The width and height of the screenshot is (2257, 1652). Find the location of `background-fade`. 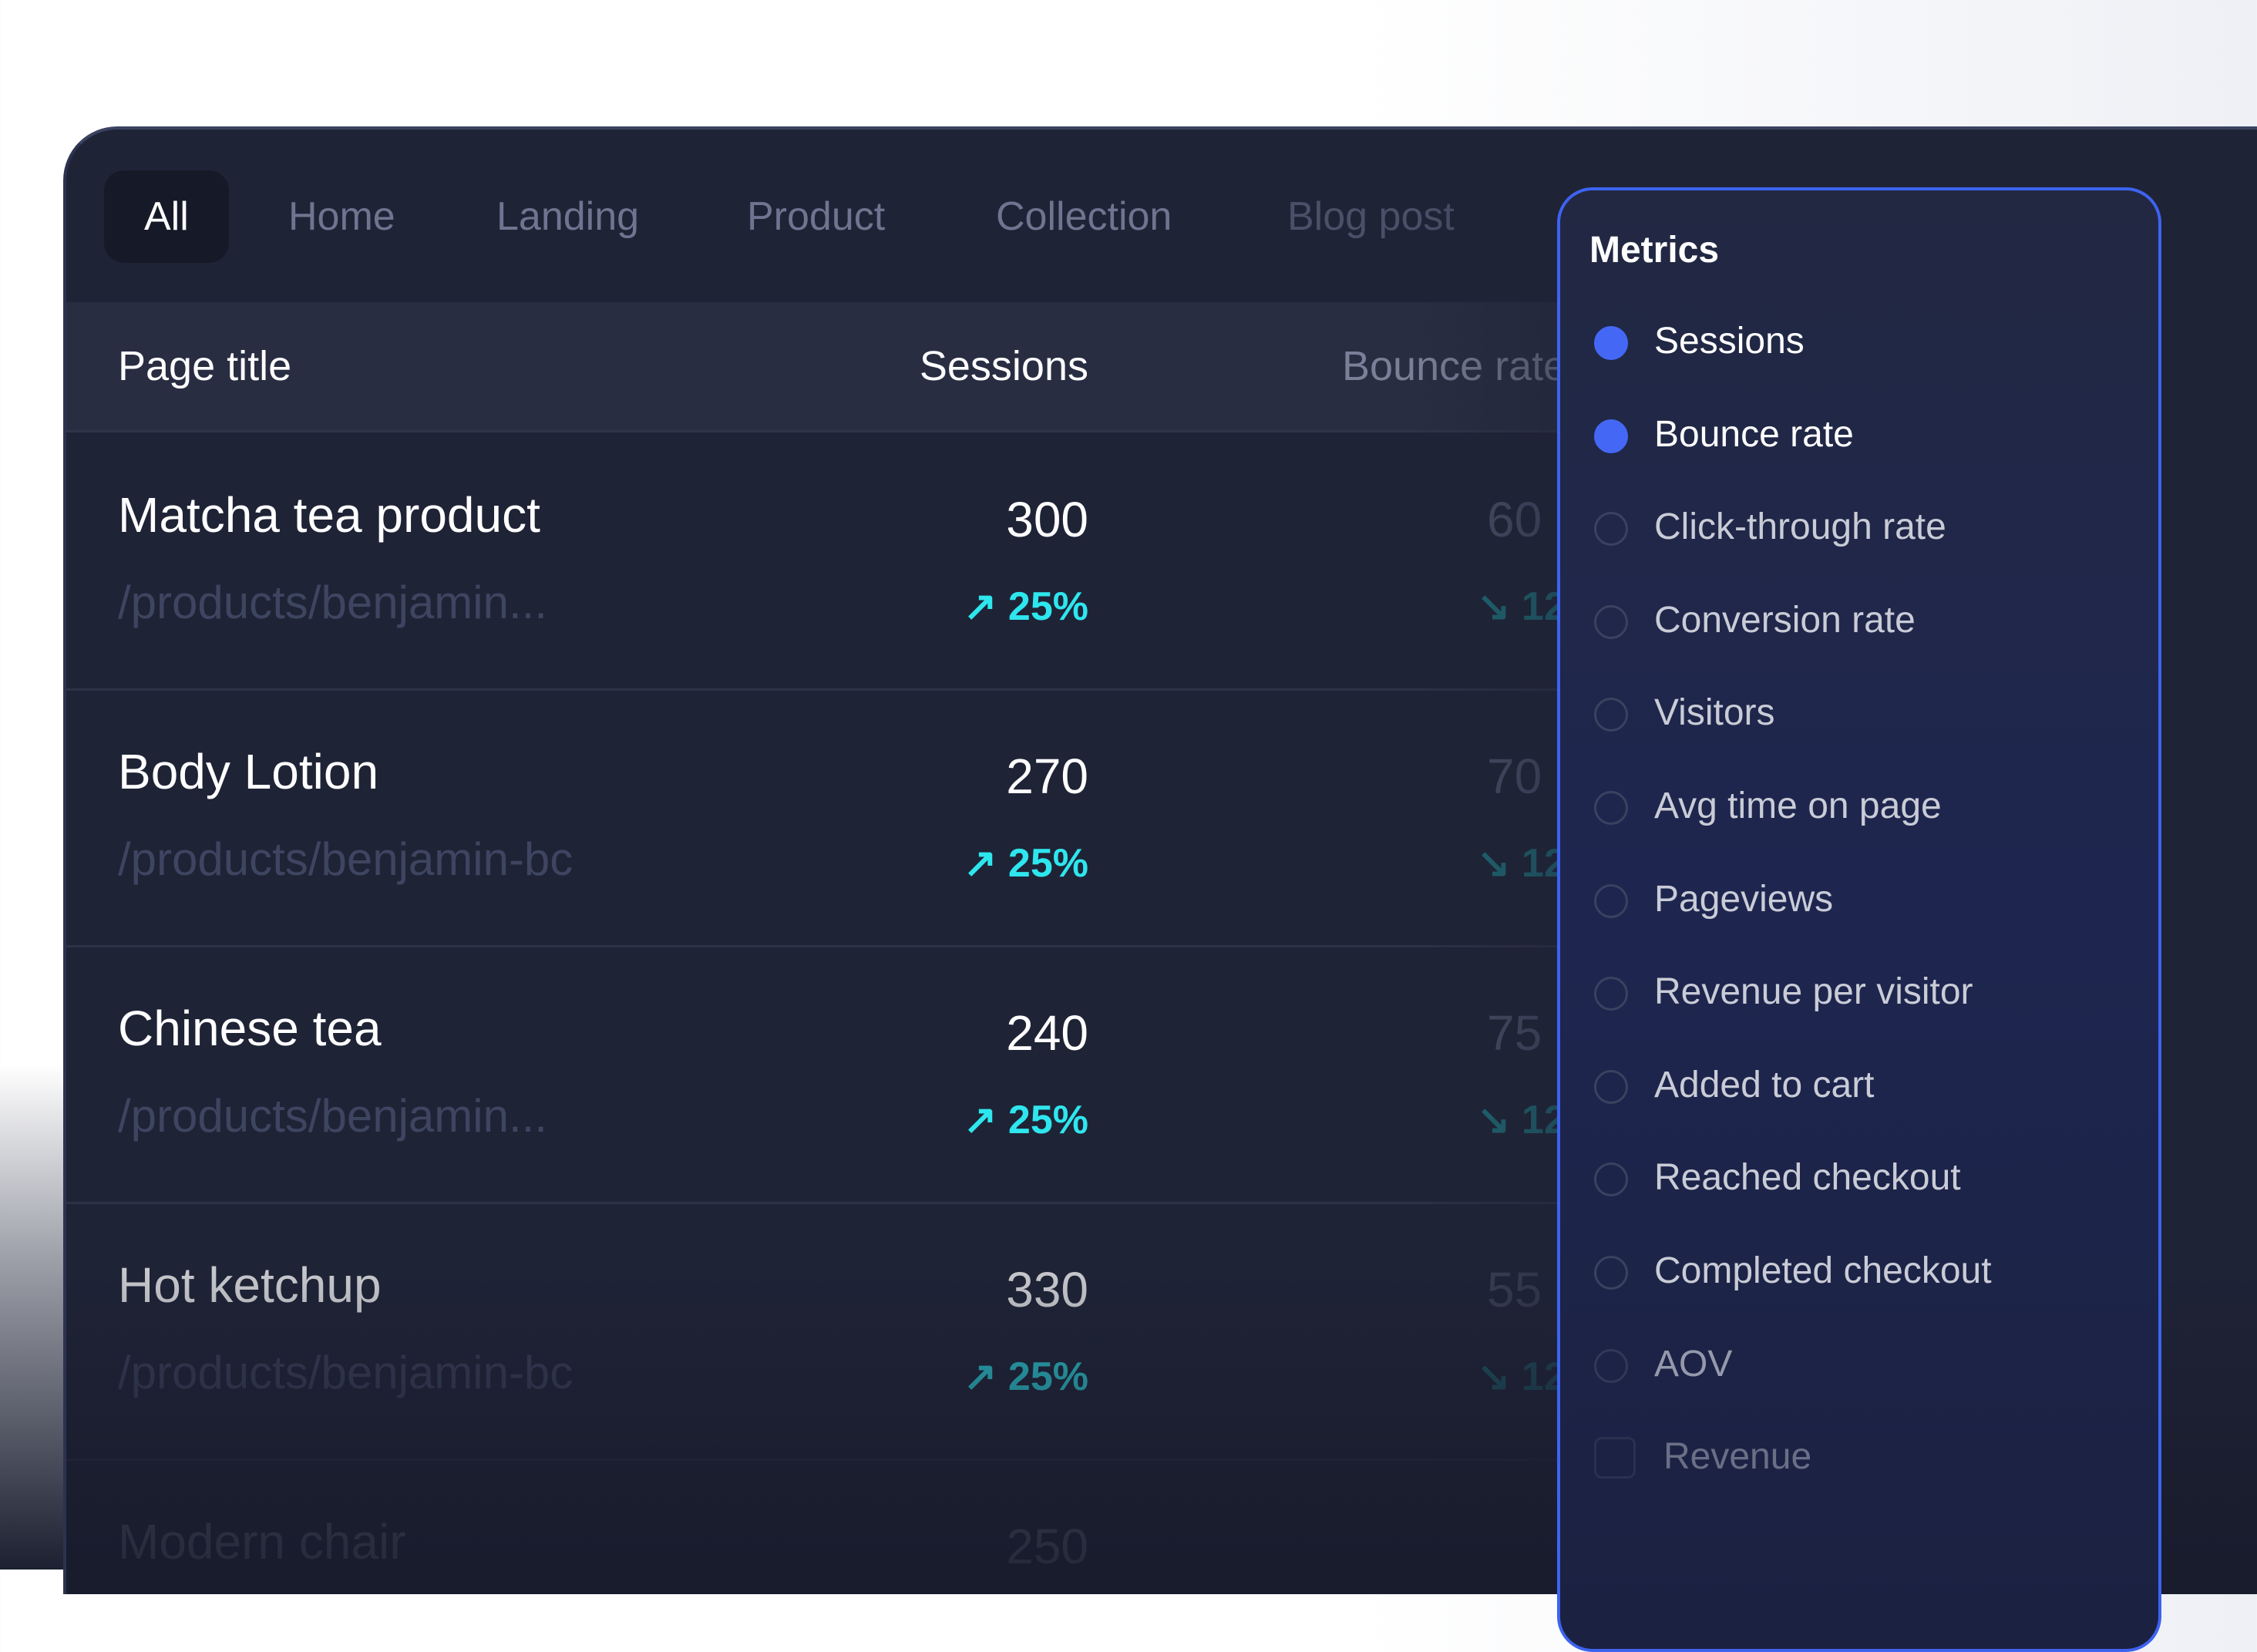

background-fade is located at coordinates (32, 1317).